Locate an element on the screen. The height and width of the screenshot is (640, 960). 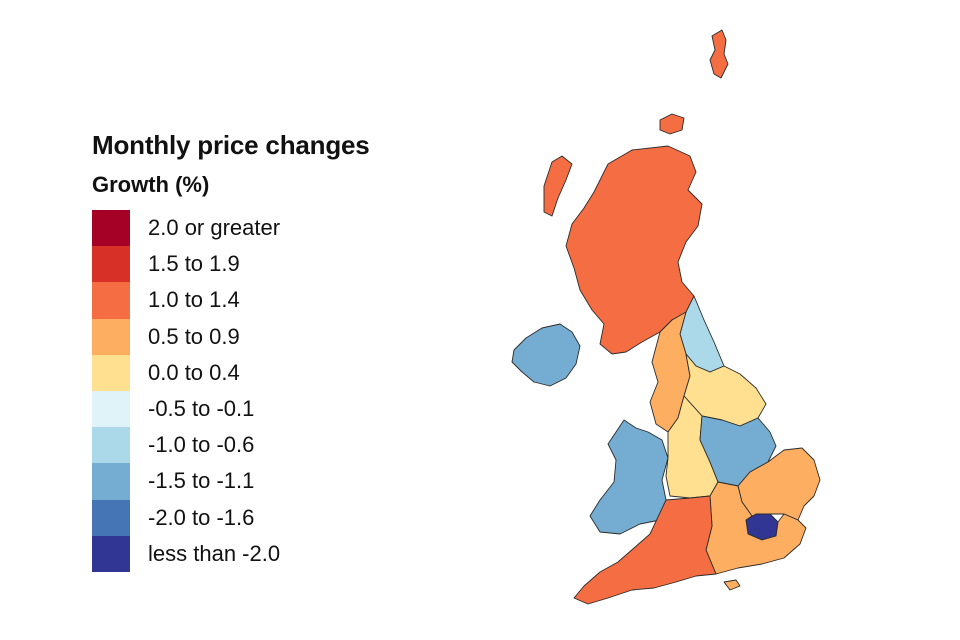
legend-item: -0.5 to -0.1 is located at coordinates (262, 409).